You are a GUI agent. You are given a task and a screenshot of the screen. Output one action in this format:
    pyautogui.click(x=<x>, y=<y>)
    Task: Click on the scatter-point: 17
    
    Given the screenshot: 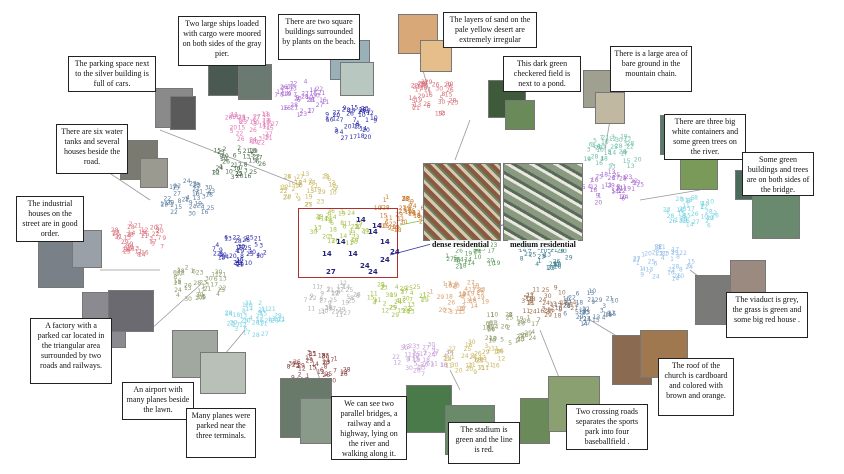 What is the action you would take?
    pyautogui.click(x=242, y=247)
    